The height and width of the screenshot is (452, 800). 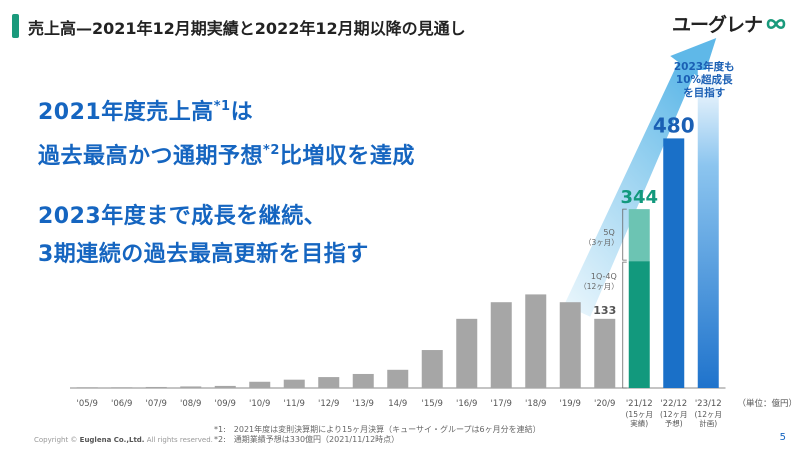 I want to click on tick-sublabel: 計画), so click(x=708, y=423).